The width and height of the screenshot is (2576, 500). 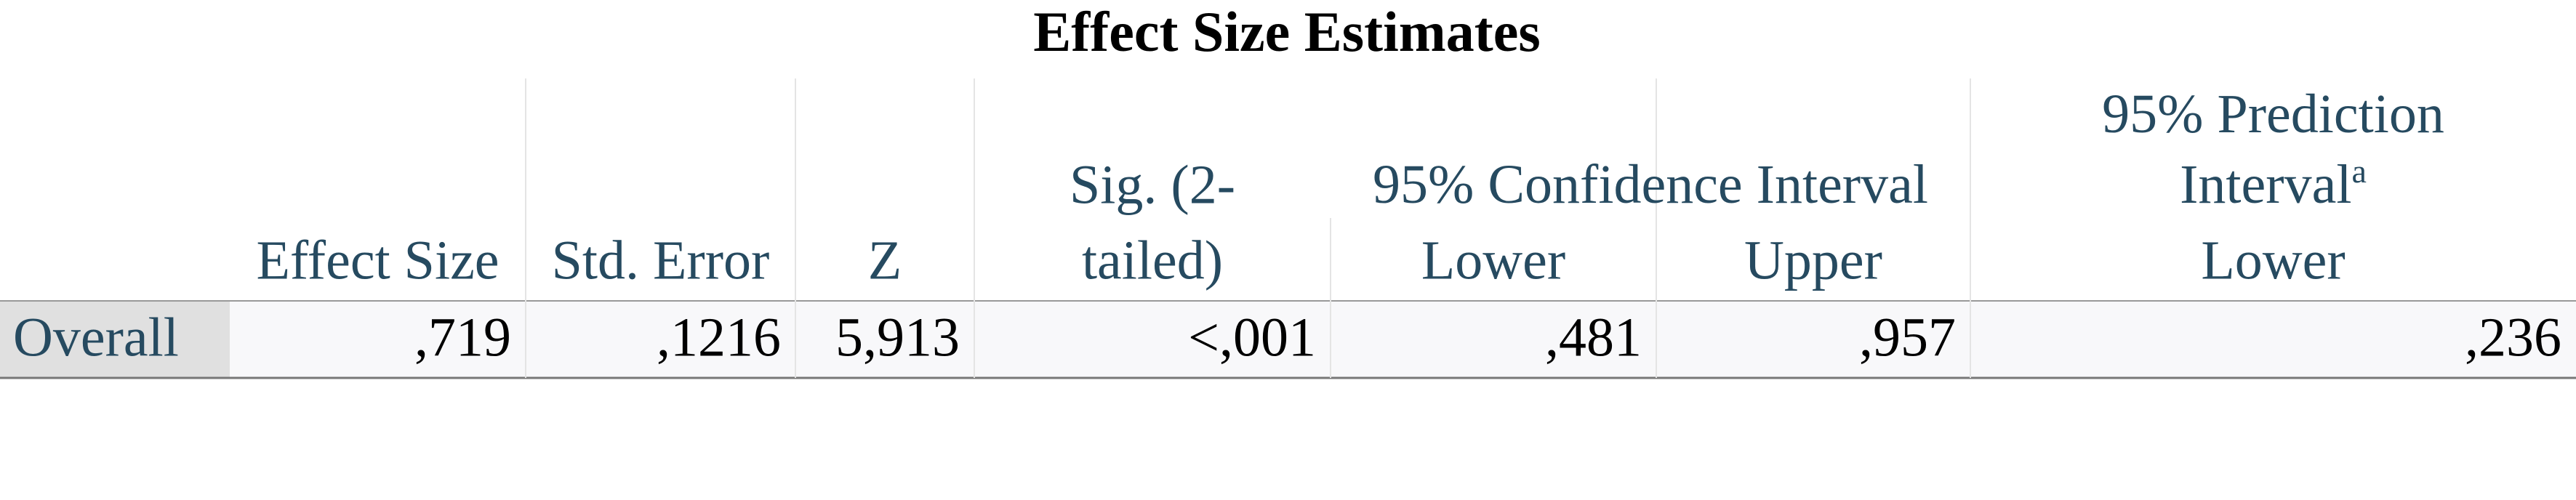 What do you see at coordinates (1403, 339) in the screenshot?
I see `row-bg` at bounding box center [1403, 339].